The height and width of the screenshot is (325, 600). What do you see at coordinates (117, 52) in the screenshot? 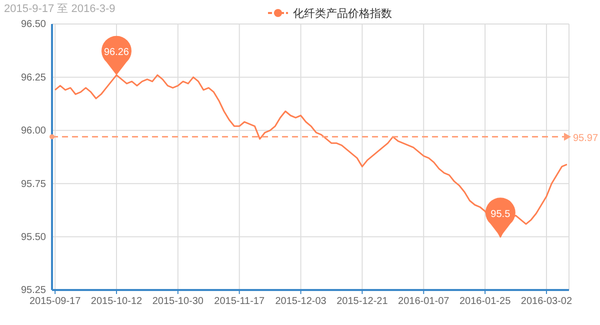
I see `annotation: 96.26` at bounding box center [117, 52].